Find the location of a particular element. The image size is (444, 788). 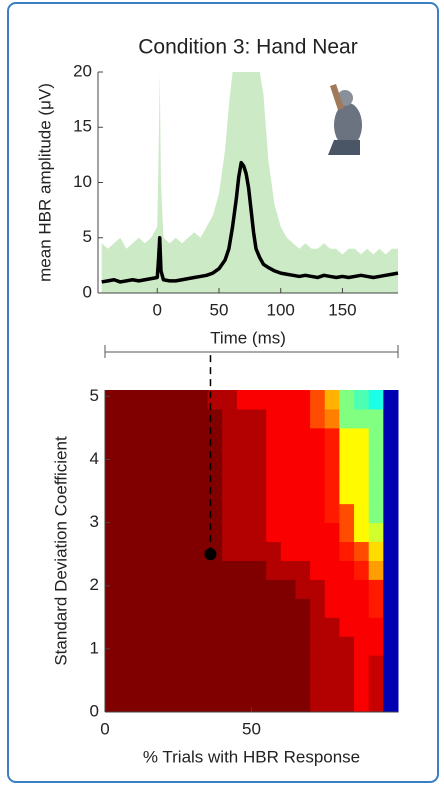

y-tick-label: 10 is located at coordinates (82, 181).